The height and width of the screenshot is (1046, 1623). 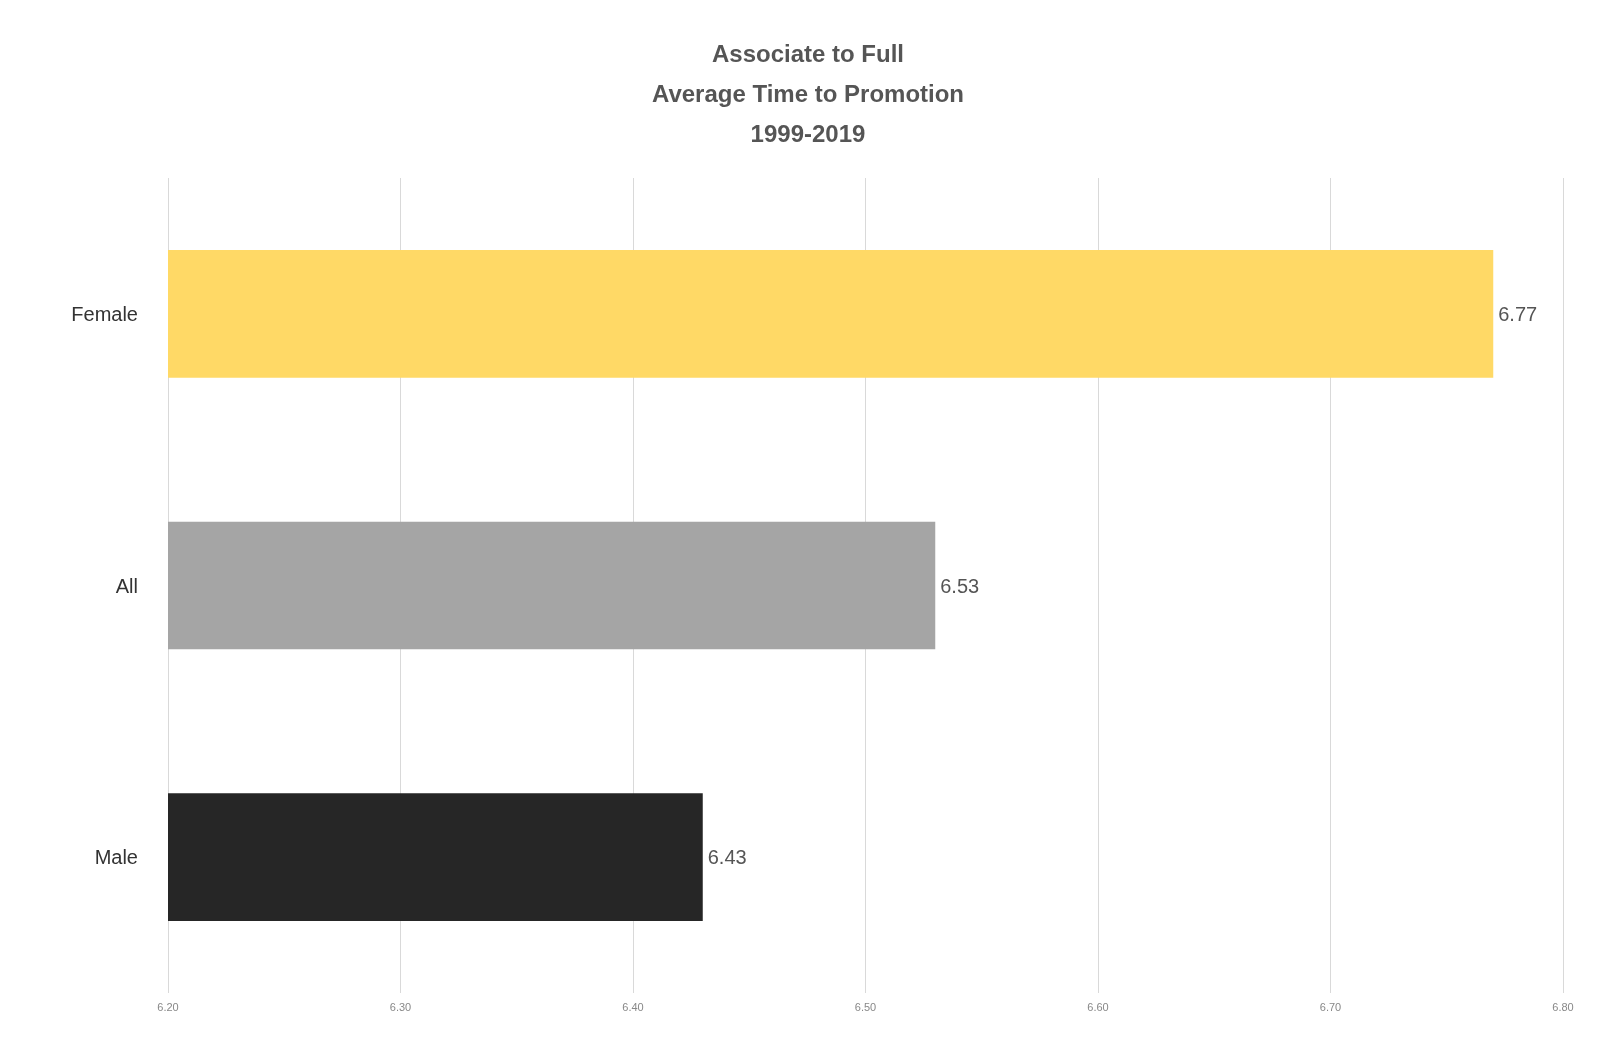 What do you see at coordinates (633, 1006) in the screenshot?
I see `x-tick-label: 6.40` at bounding box center [633, 1006].